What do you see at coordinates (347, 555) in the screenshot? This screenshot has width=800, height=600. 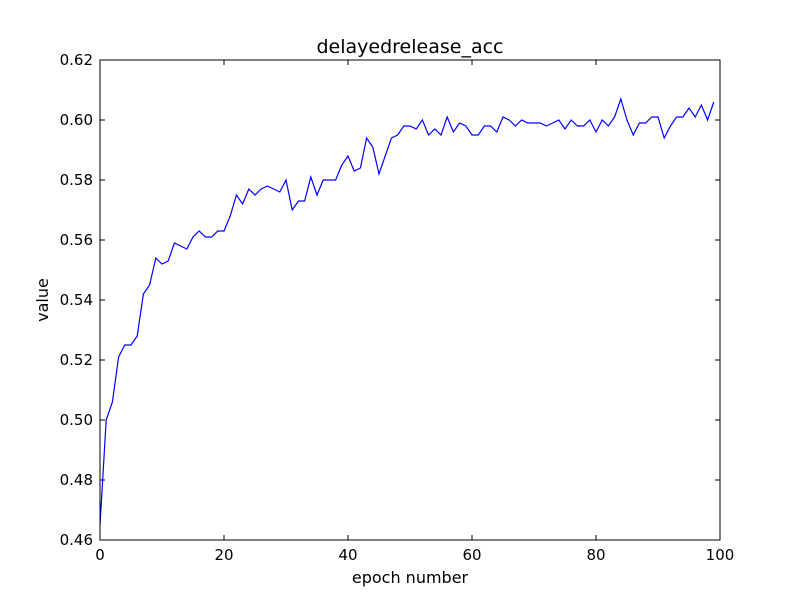 I see `x-tick-label: 40` at bounding box center [347, 555].